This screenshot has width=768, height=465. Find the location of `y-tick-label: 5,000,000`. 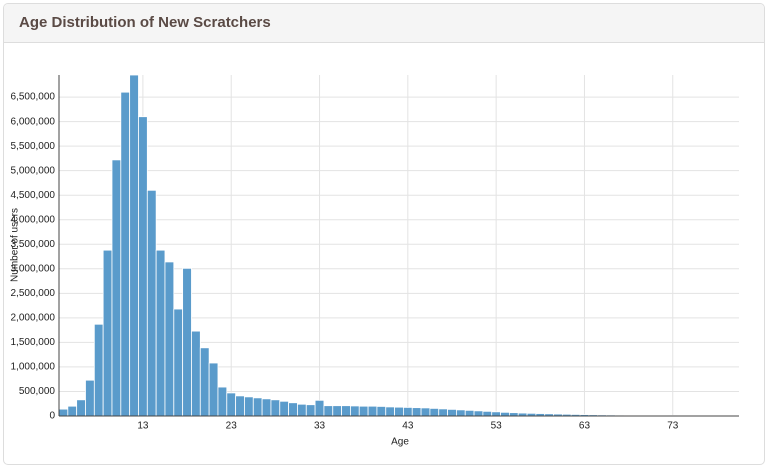

y-tick-label: 5,000,000 is located at coordinates (33, 170).